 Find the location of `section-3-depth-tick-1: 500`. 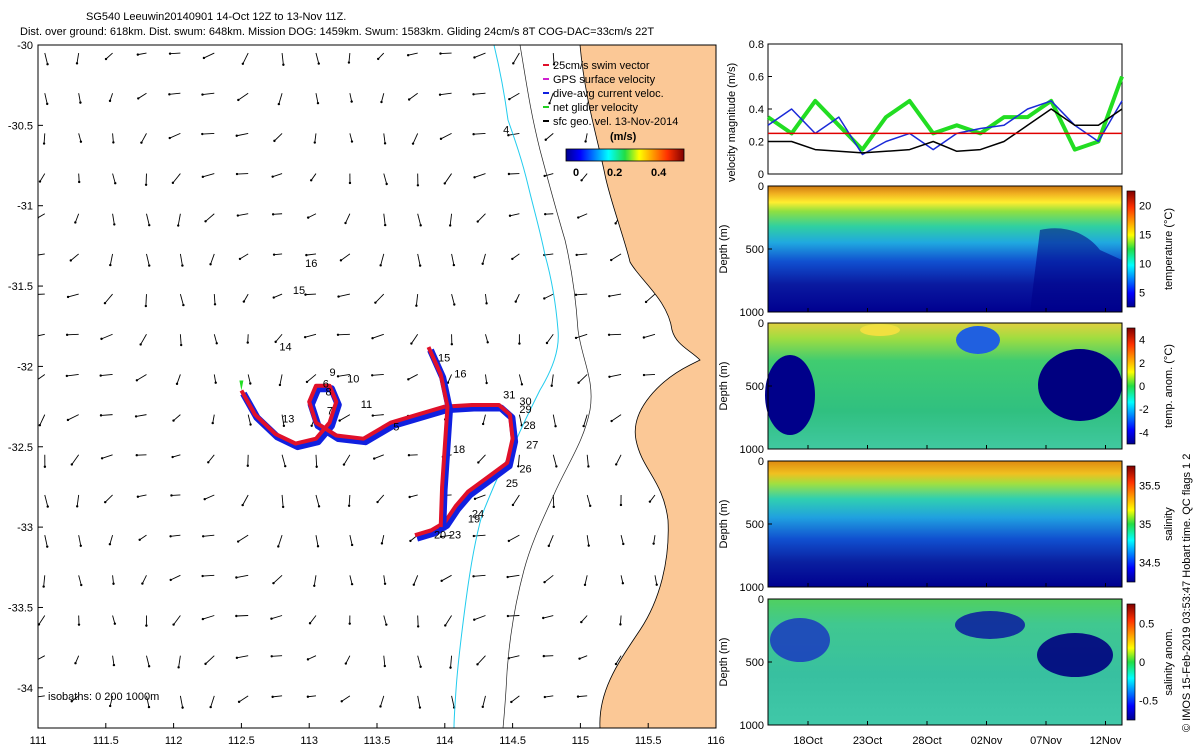

section-3-depth-tick-1: 500 is located at coordinates (755, 663).